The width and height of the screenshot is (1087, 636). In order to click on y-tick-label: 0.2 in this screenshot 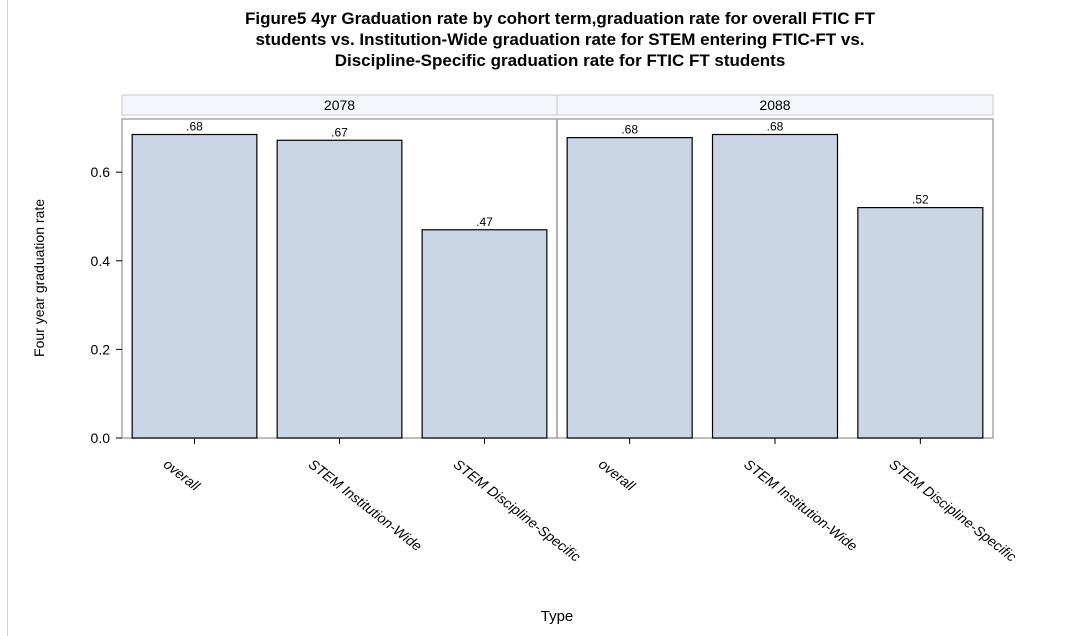, I will do `click(101, 349)`.